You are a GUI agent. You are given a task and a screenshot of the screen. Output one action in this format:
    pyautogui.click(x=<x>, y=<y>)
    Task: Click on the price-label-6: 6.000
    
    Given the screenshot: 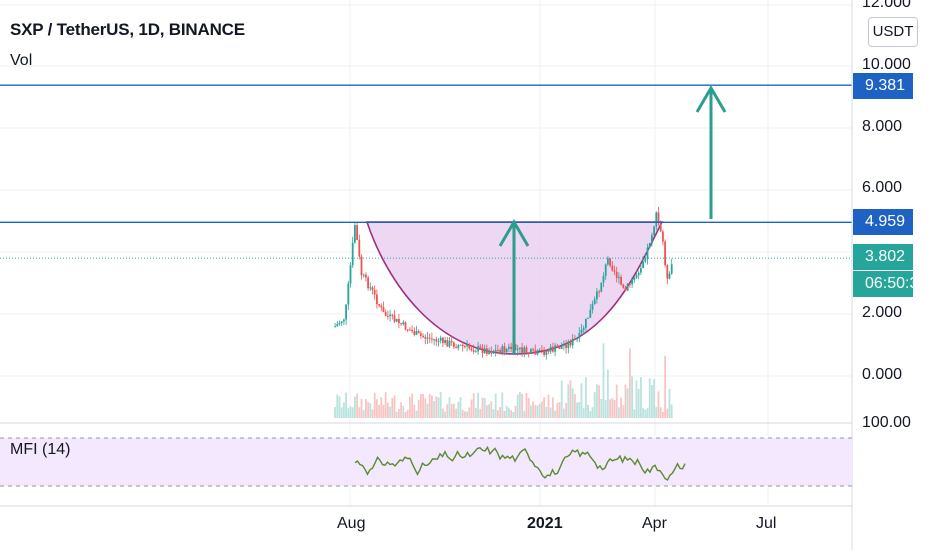 What is the action you would take?
    pyautogui.click(x=882, y=187)
    